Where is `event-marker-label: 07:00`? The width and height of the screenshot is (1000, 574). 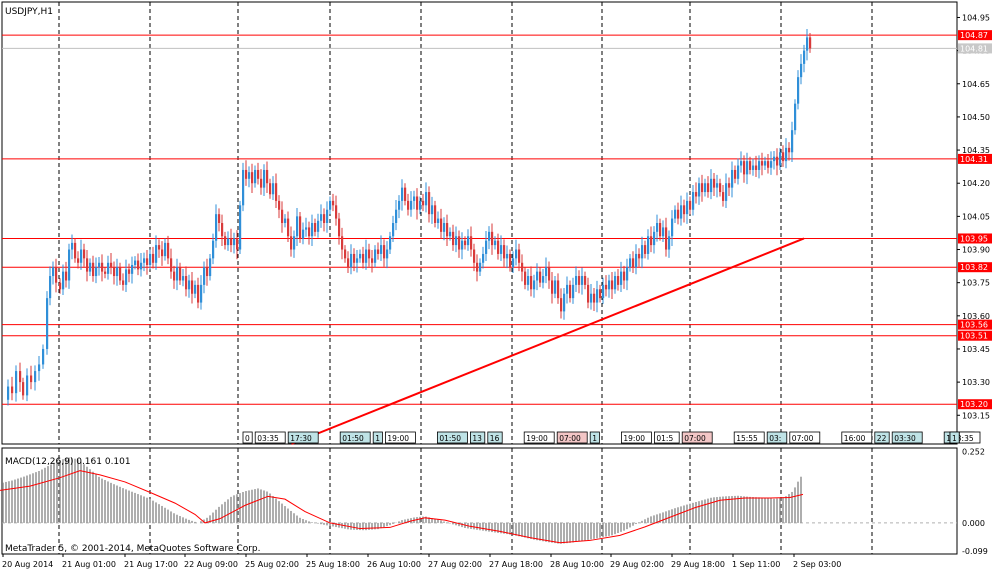 event-marker-label: 07:00 is located at coordinates (695, 438).